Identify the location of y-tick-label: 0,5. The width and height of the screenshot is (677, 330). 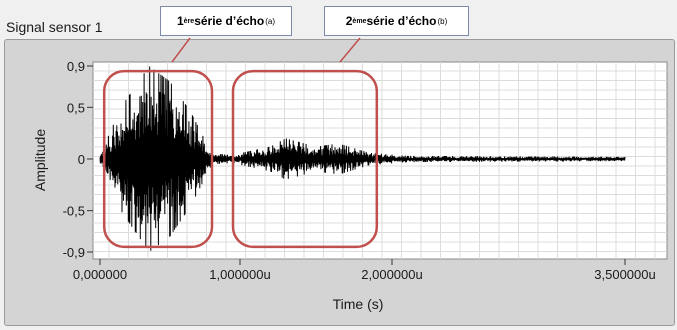
(76, 107).